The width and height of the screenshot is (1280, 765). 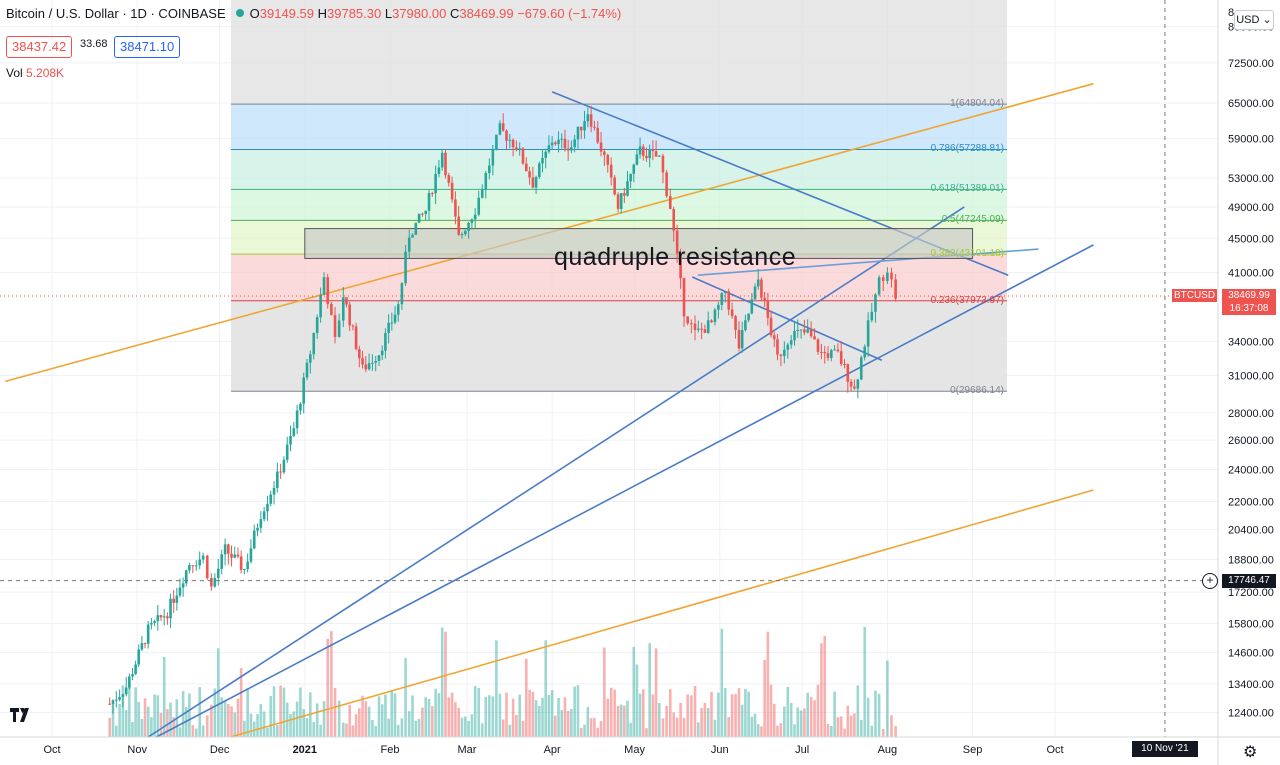 I want to click on change-value: −679.60 (−1.74%), so click(x=569, y=13).